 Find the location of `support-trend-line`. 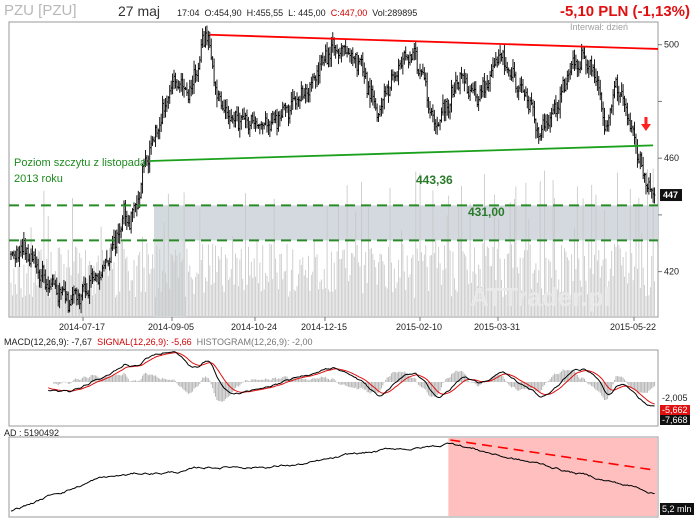

support-trend-line is located at coordinates (401, 153).